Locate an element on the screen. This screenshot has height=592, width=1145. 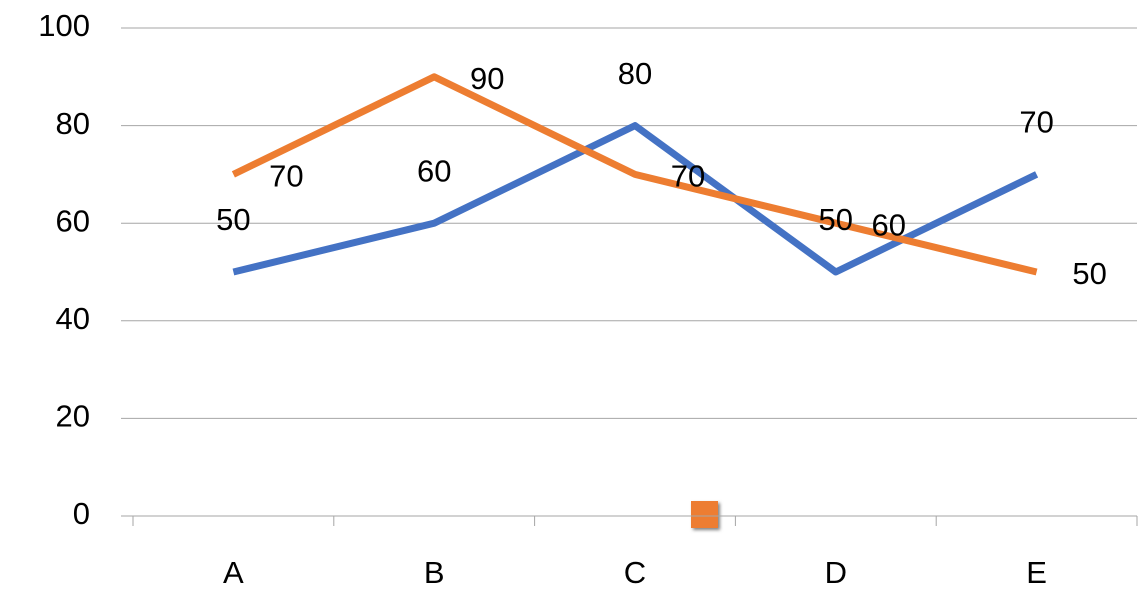
x-tick-label: E is located at coordinates (1036, 572).